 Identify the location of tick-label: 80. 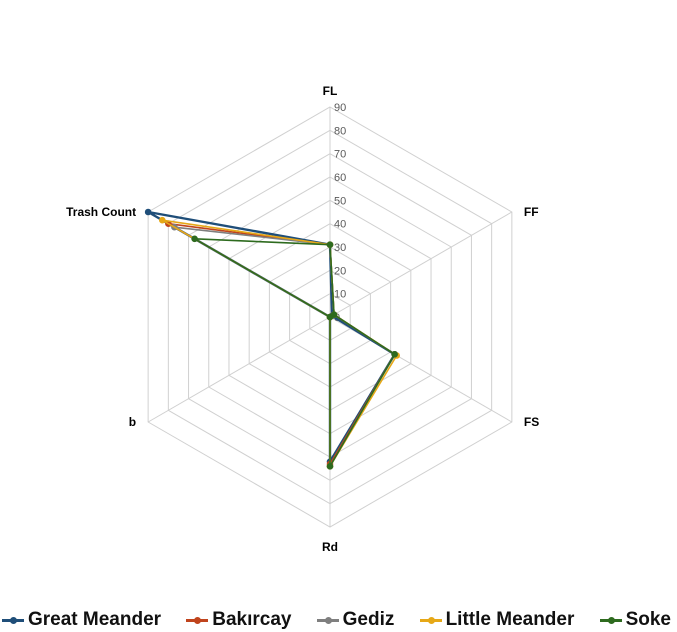
(340, 131).